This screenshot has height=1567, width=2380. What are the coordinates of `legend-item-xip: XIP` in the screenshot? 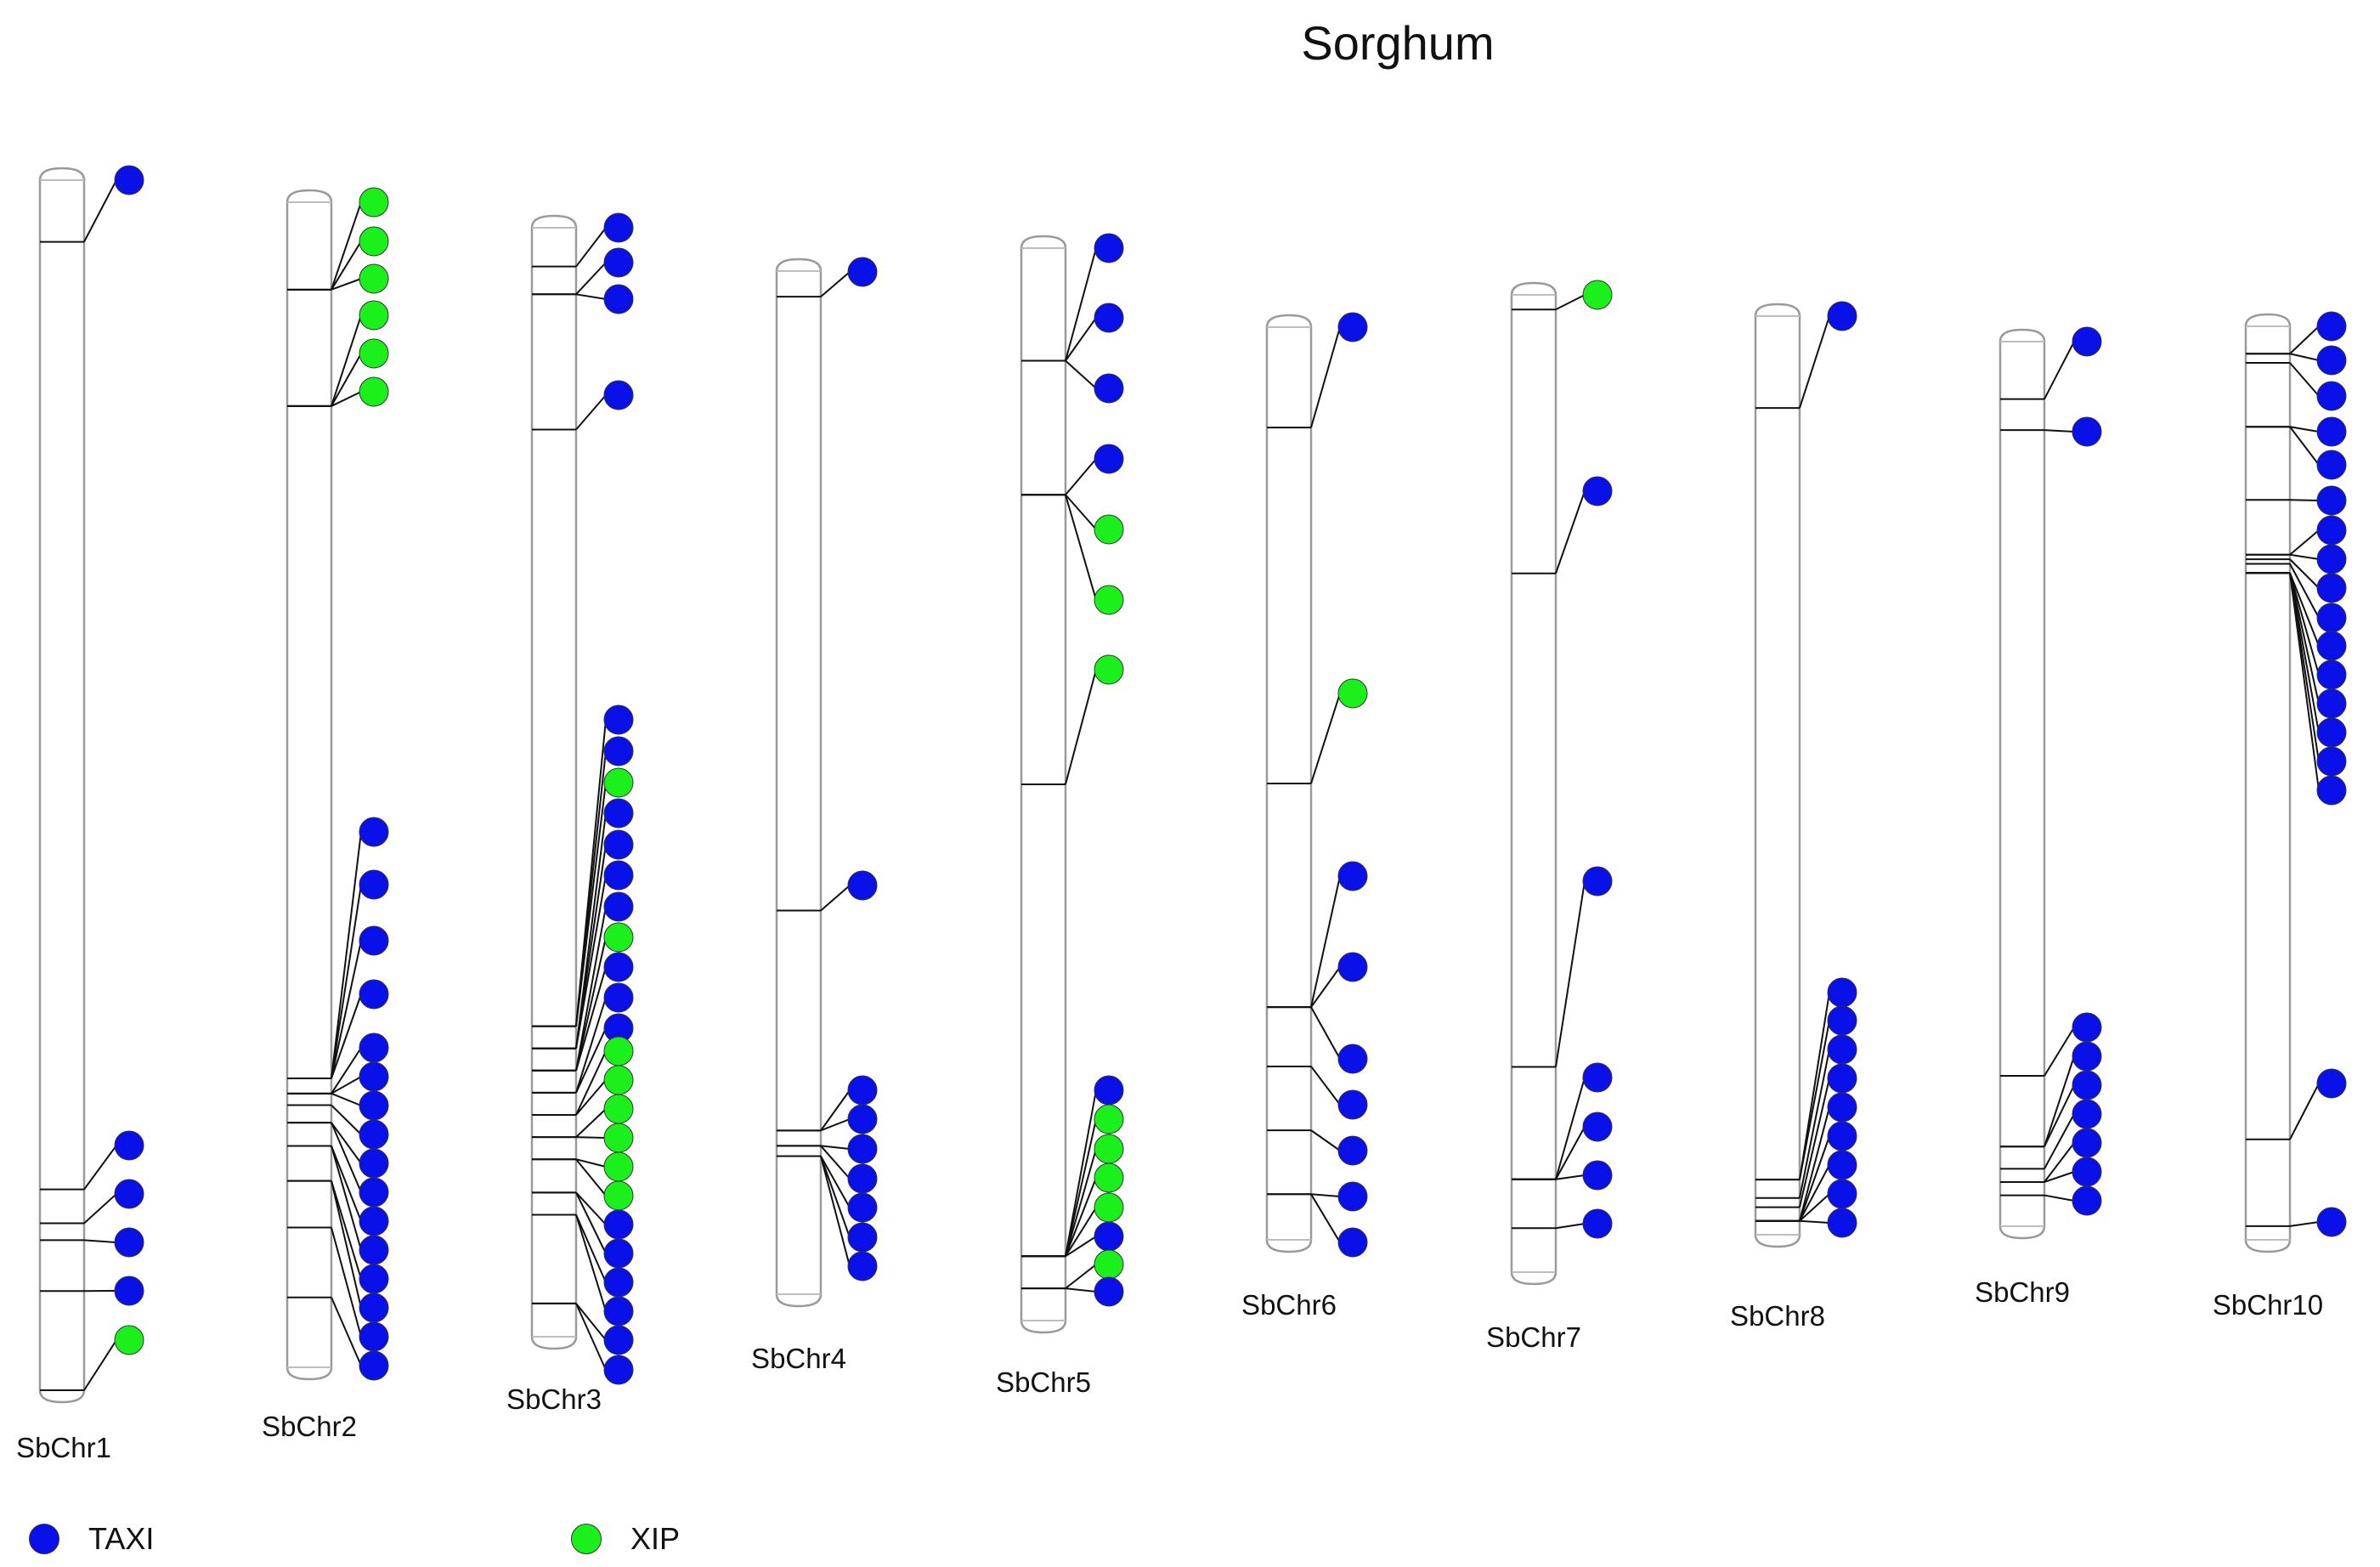 It's located at (625, 1539).